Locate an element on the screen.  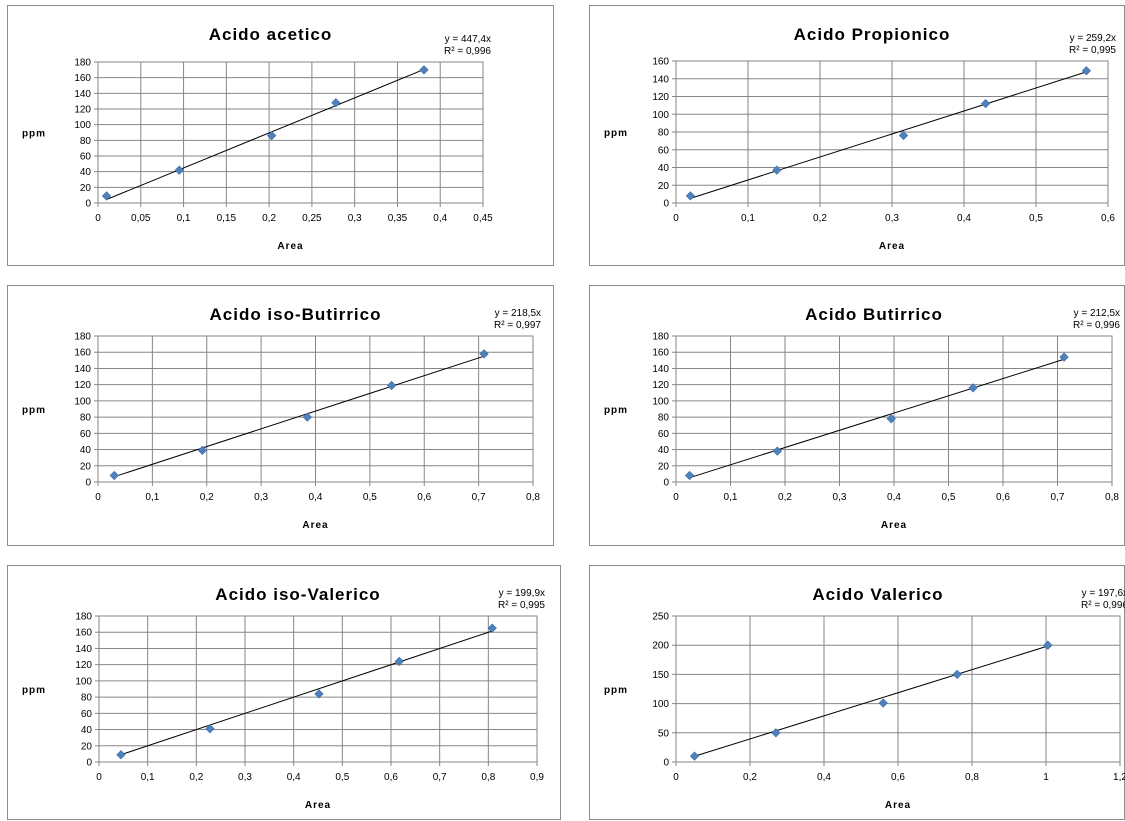
y-tick-label: 250 is located at coordinates (660, 617).